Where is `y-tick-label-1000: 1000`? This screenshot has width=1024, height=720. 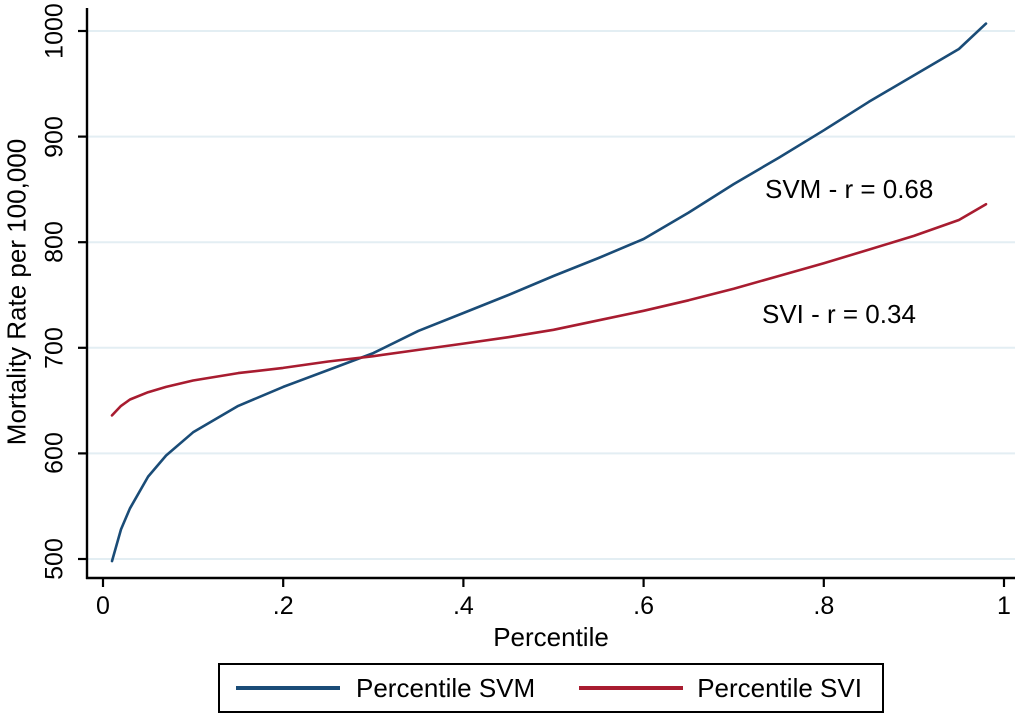 y-tick-label-1000: 1000 is located at coordinates (54, 31).